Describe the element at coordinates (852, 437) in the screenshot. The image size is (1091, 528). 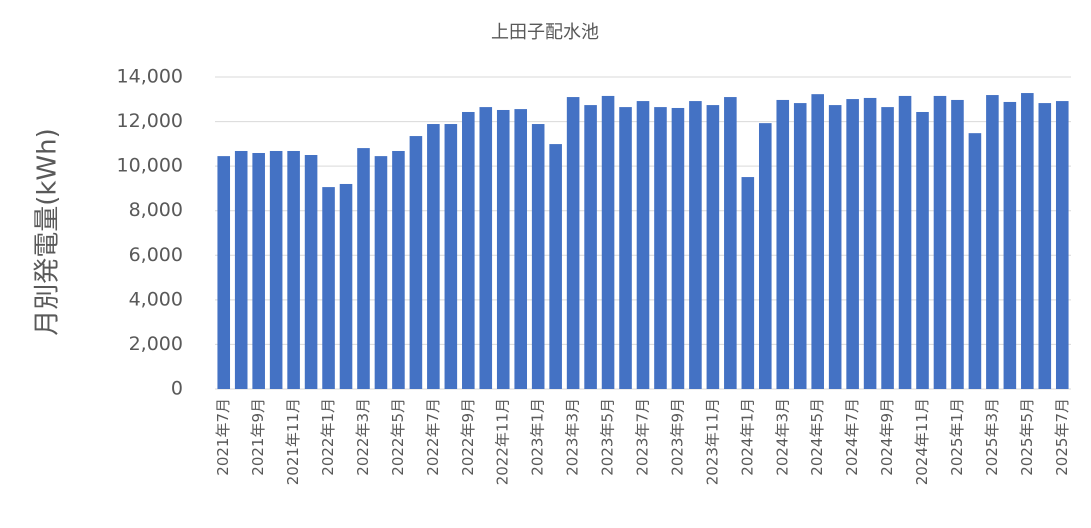
I see `x-tick-label: 2024年7月` at that location.